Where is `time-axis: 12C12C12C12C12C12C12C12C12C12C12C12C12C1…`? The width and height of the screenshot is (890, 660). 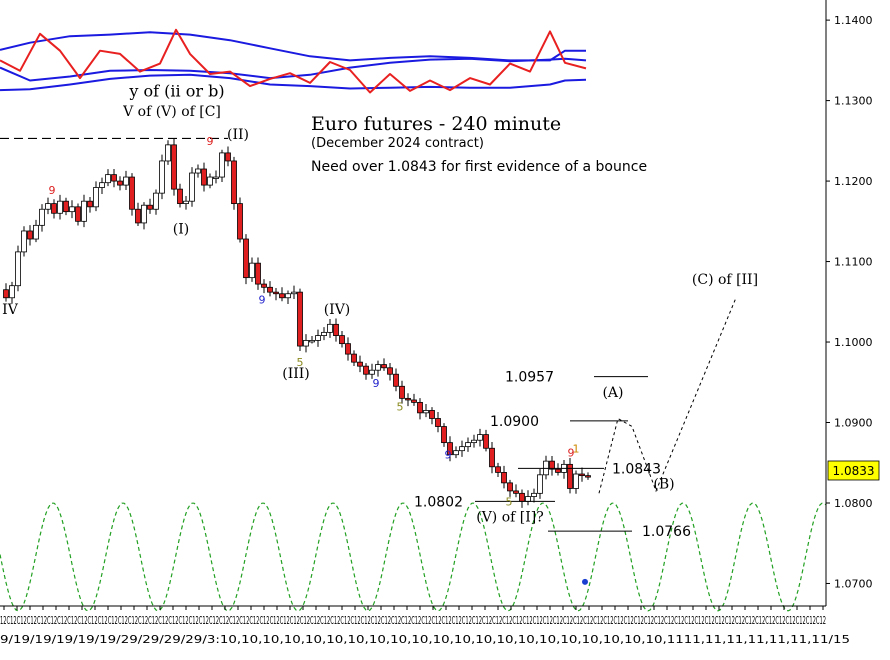 time-axis: 12C12C12C12C12C12C12C12C12C12C12C12C12C1… is located at coordinates (425, 630).